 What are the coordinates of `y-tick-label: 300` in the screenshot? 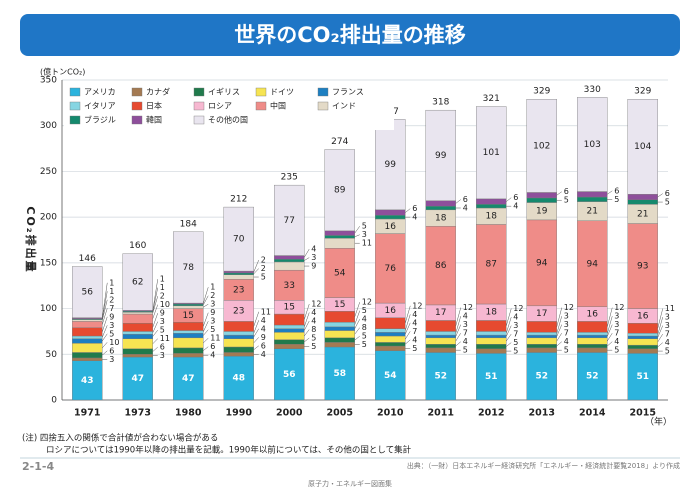 It's located at (48, 126).